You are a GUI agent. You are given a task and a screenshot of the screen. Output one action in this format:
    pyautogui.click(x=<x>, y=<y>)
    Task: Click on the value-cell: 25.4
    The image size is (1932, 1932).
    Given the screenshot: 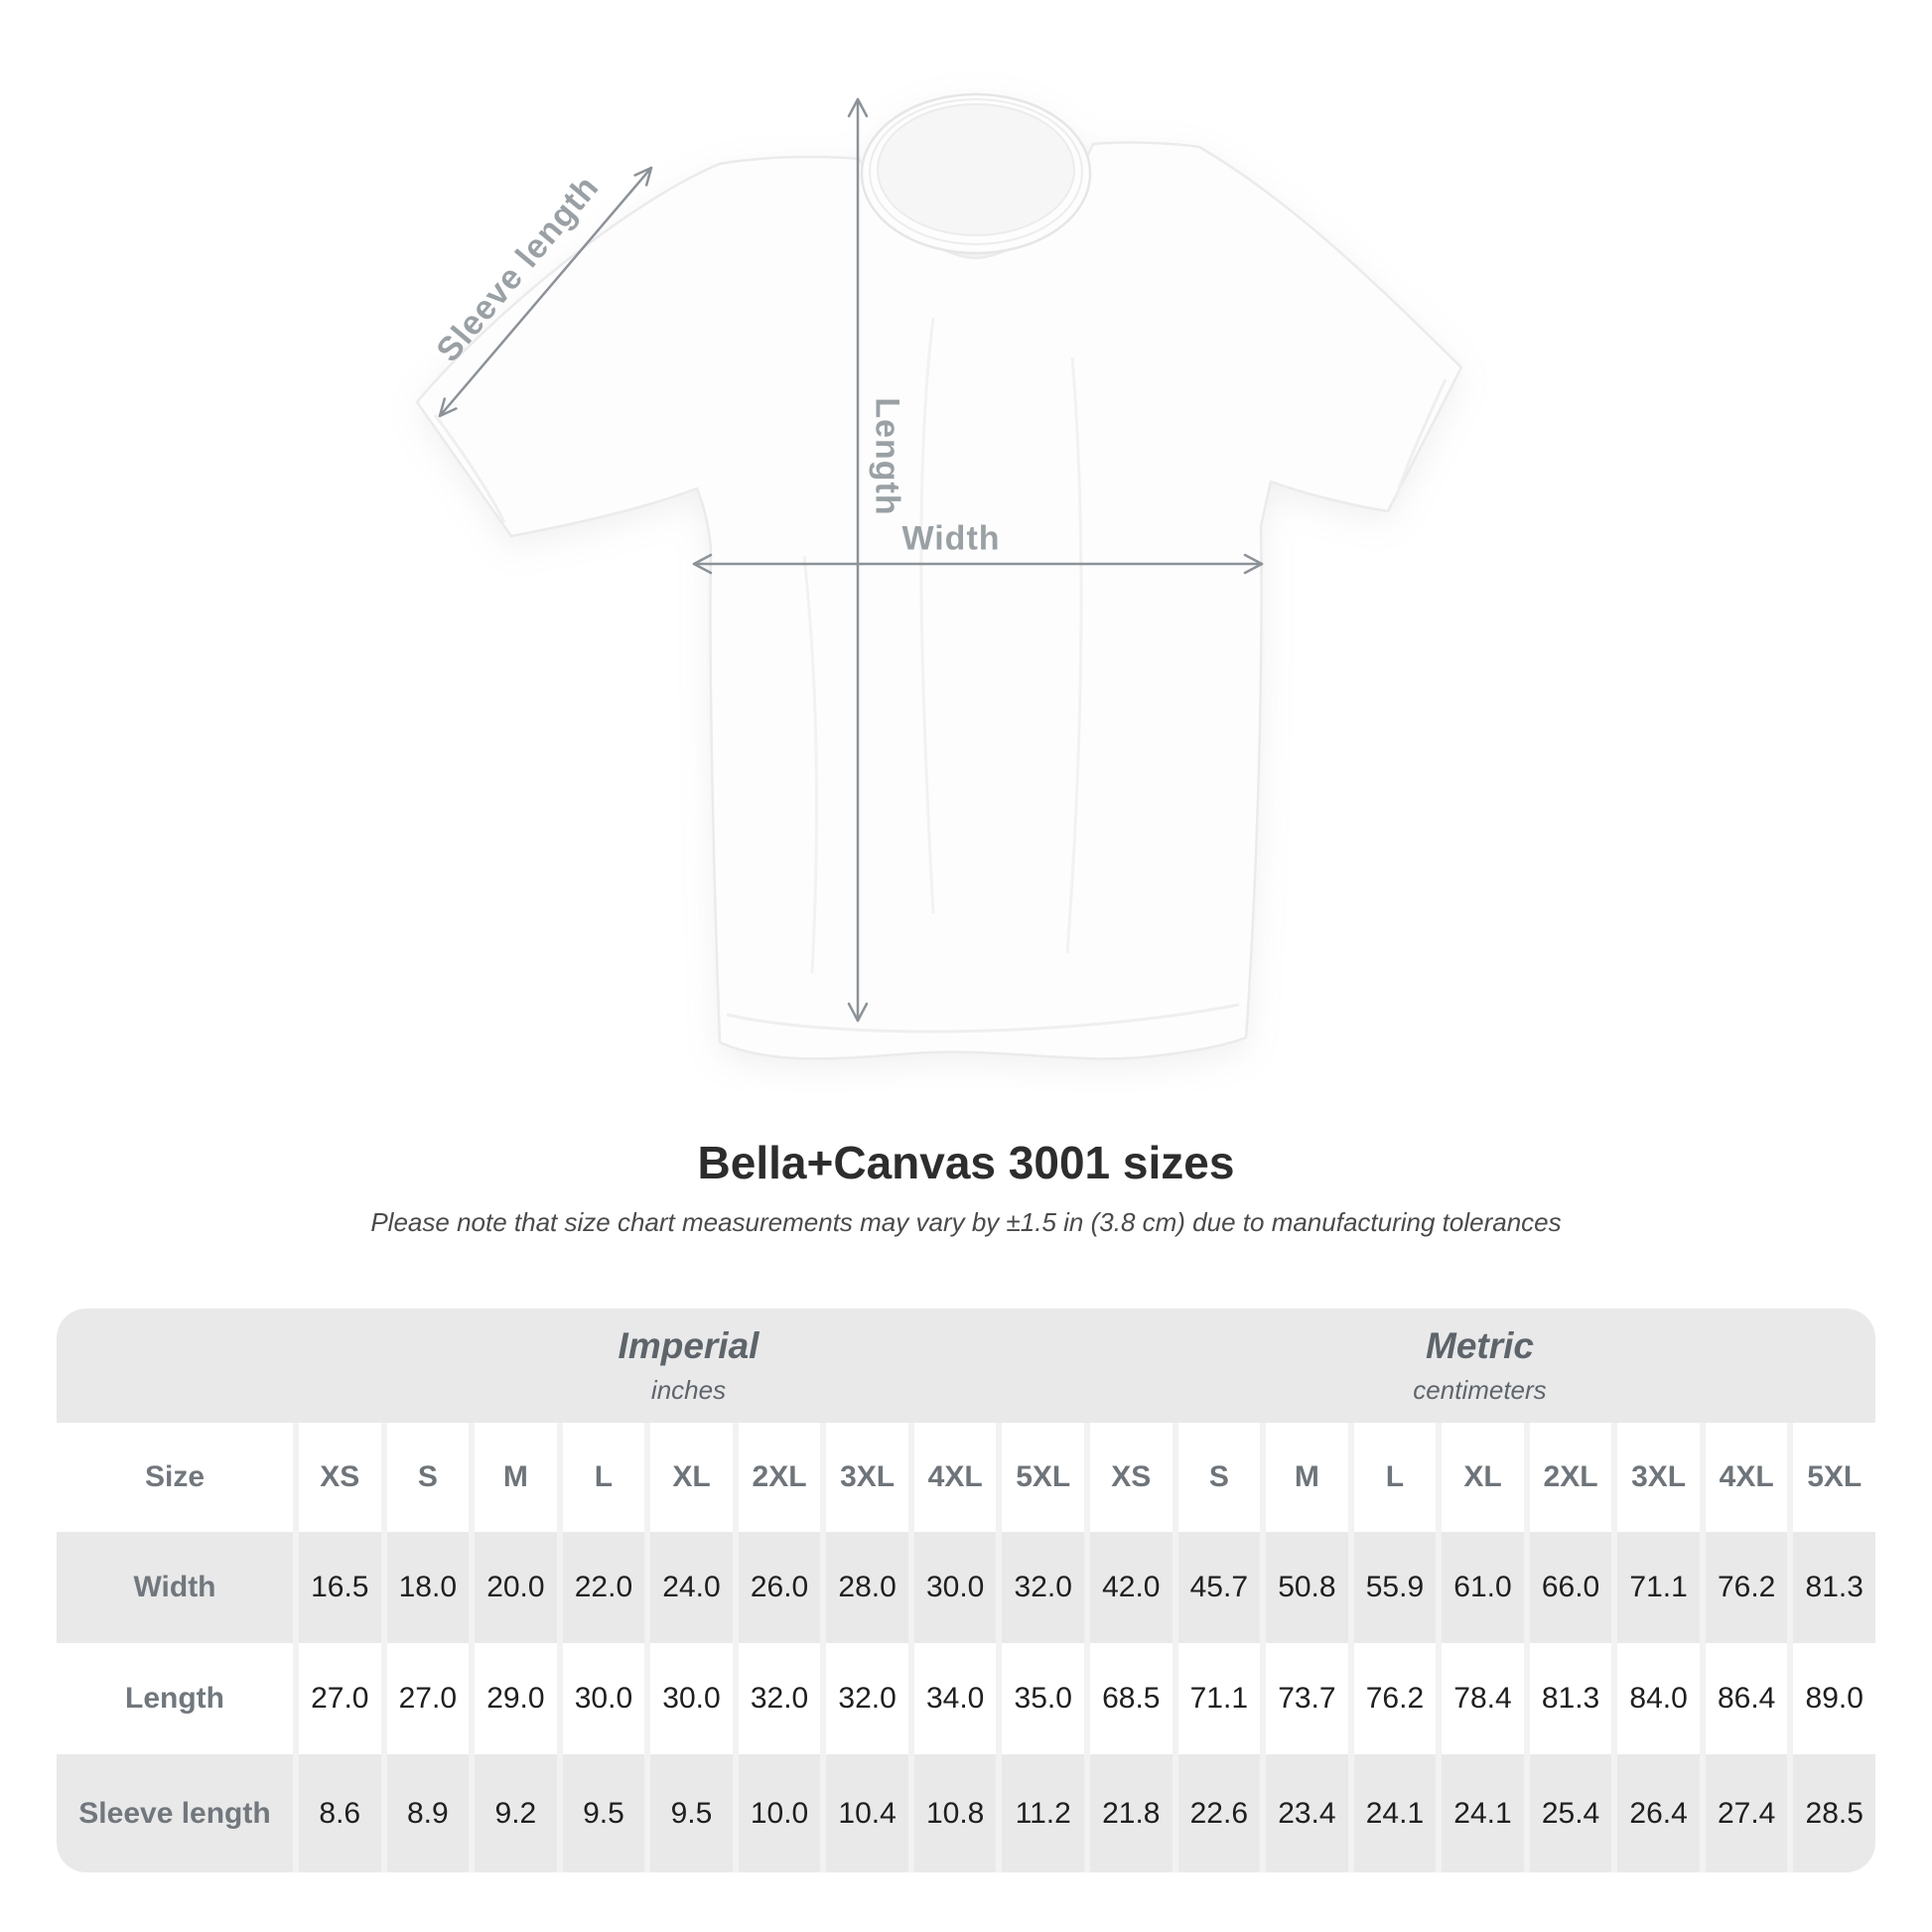 What is the action you would take?
    pyautogui.click(x=1568, y=1813)
    